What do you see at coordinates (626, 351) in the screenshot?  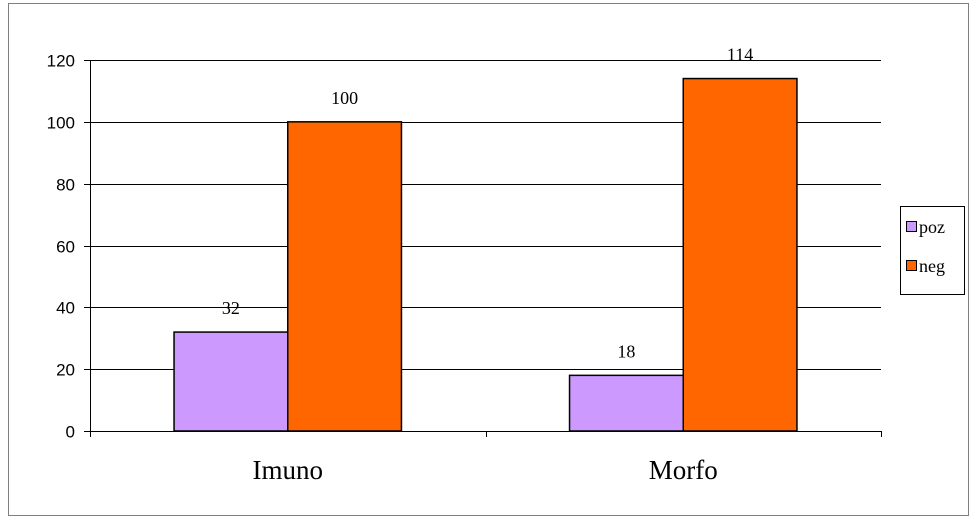 I see `data-label: 18` at bounding box center [626, 351].